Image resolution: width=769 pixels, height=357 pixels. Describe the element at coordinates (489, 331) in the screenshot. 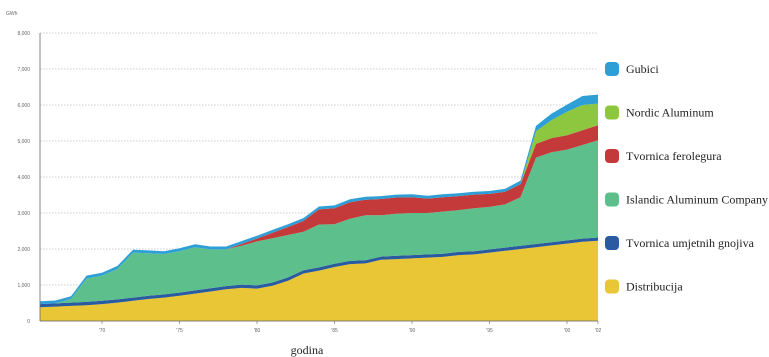

I see `x-tick-label: '95` at that location.